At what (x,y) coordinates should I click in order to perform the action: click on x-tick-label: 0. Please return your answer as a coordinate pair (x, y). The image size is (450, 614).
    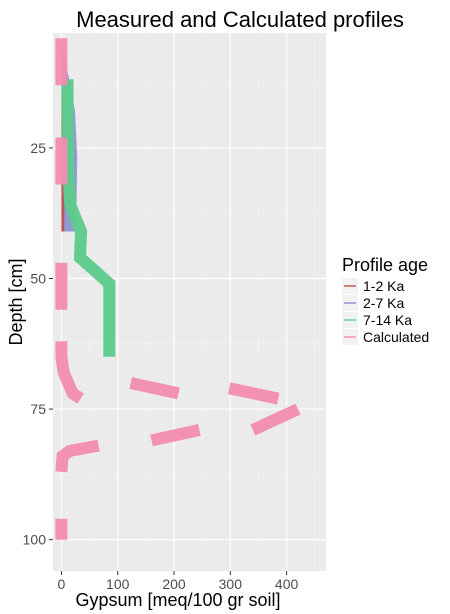
    Looking at the image, I should click on (62, 584).